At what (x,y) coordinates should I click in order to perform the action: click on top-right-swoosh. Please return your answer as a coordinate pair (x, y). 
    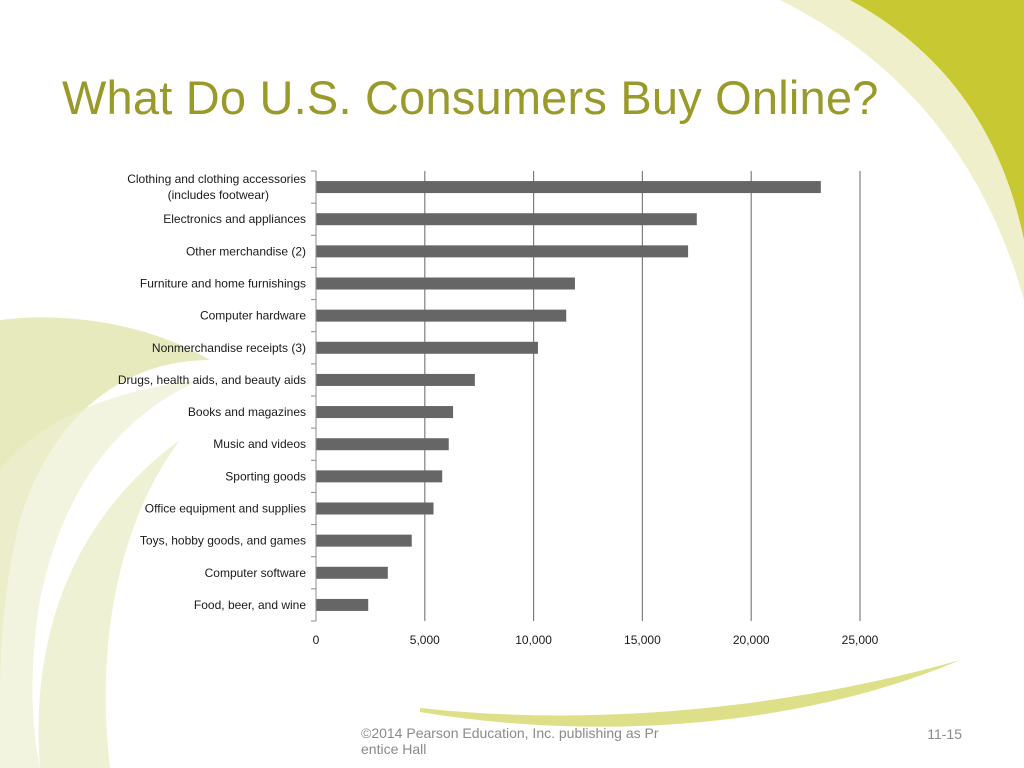
    Looking at the image, I should click on (937, 120).